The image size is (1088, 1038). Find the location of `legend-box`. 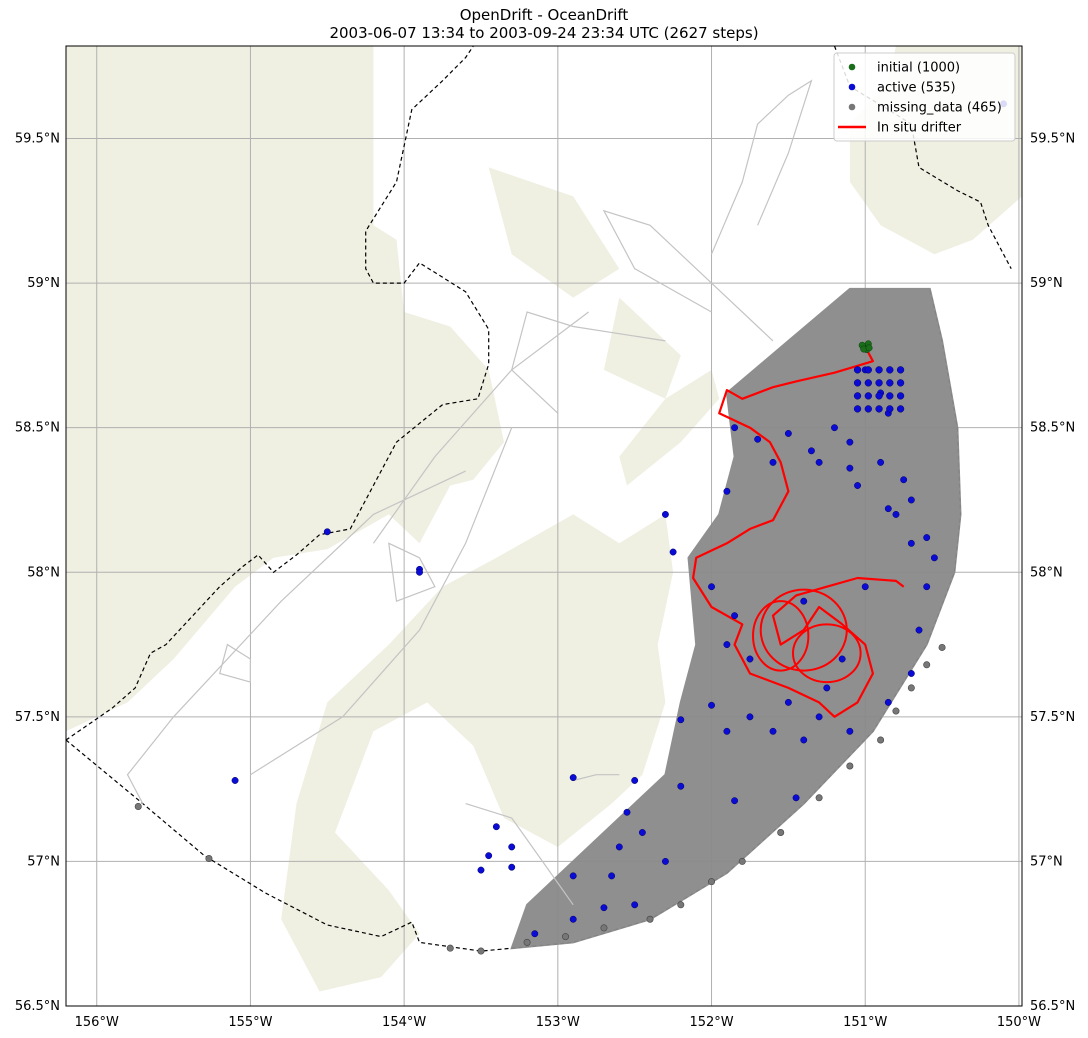

legend-box is located at coordinates (924, 97).